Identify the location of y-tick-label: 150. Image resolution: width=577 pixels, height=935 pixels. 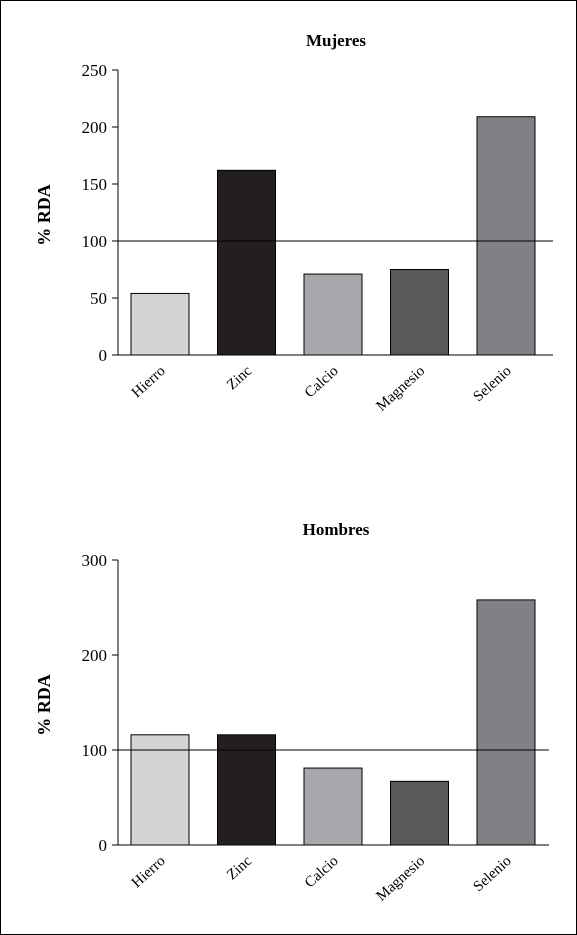
(95, 184).